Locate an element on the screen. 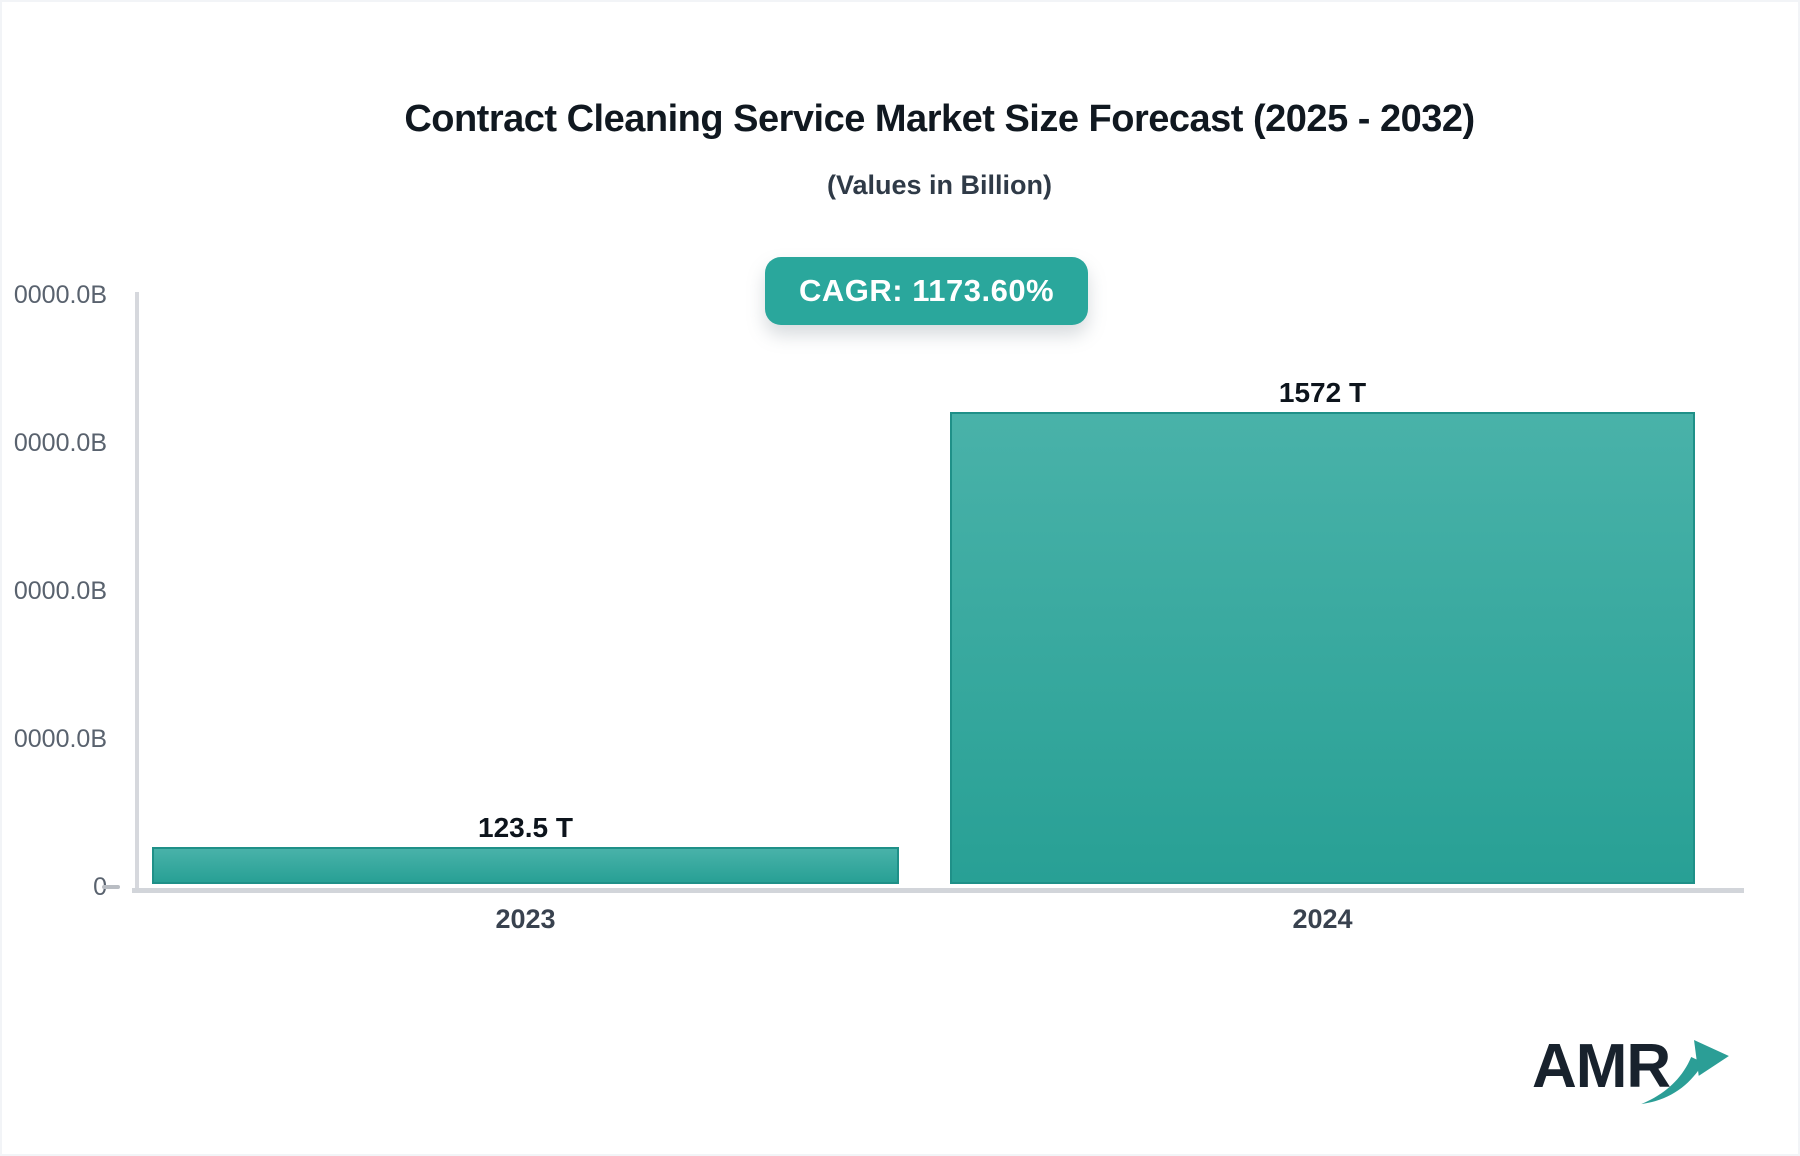 The image size is (1800, 1156). x-axis-label-2023: 2023 is located at coordinates (525, 919).